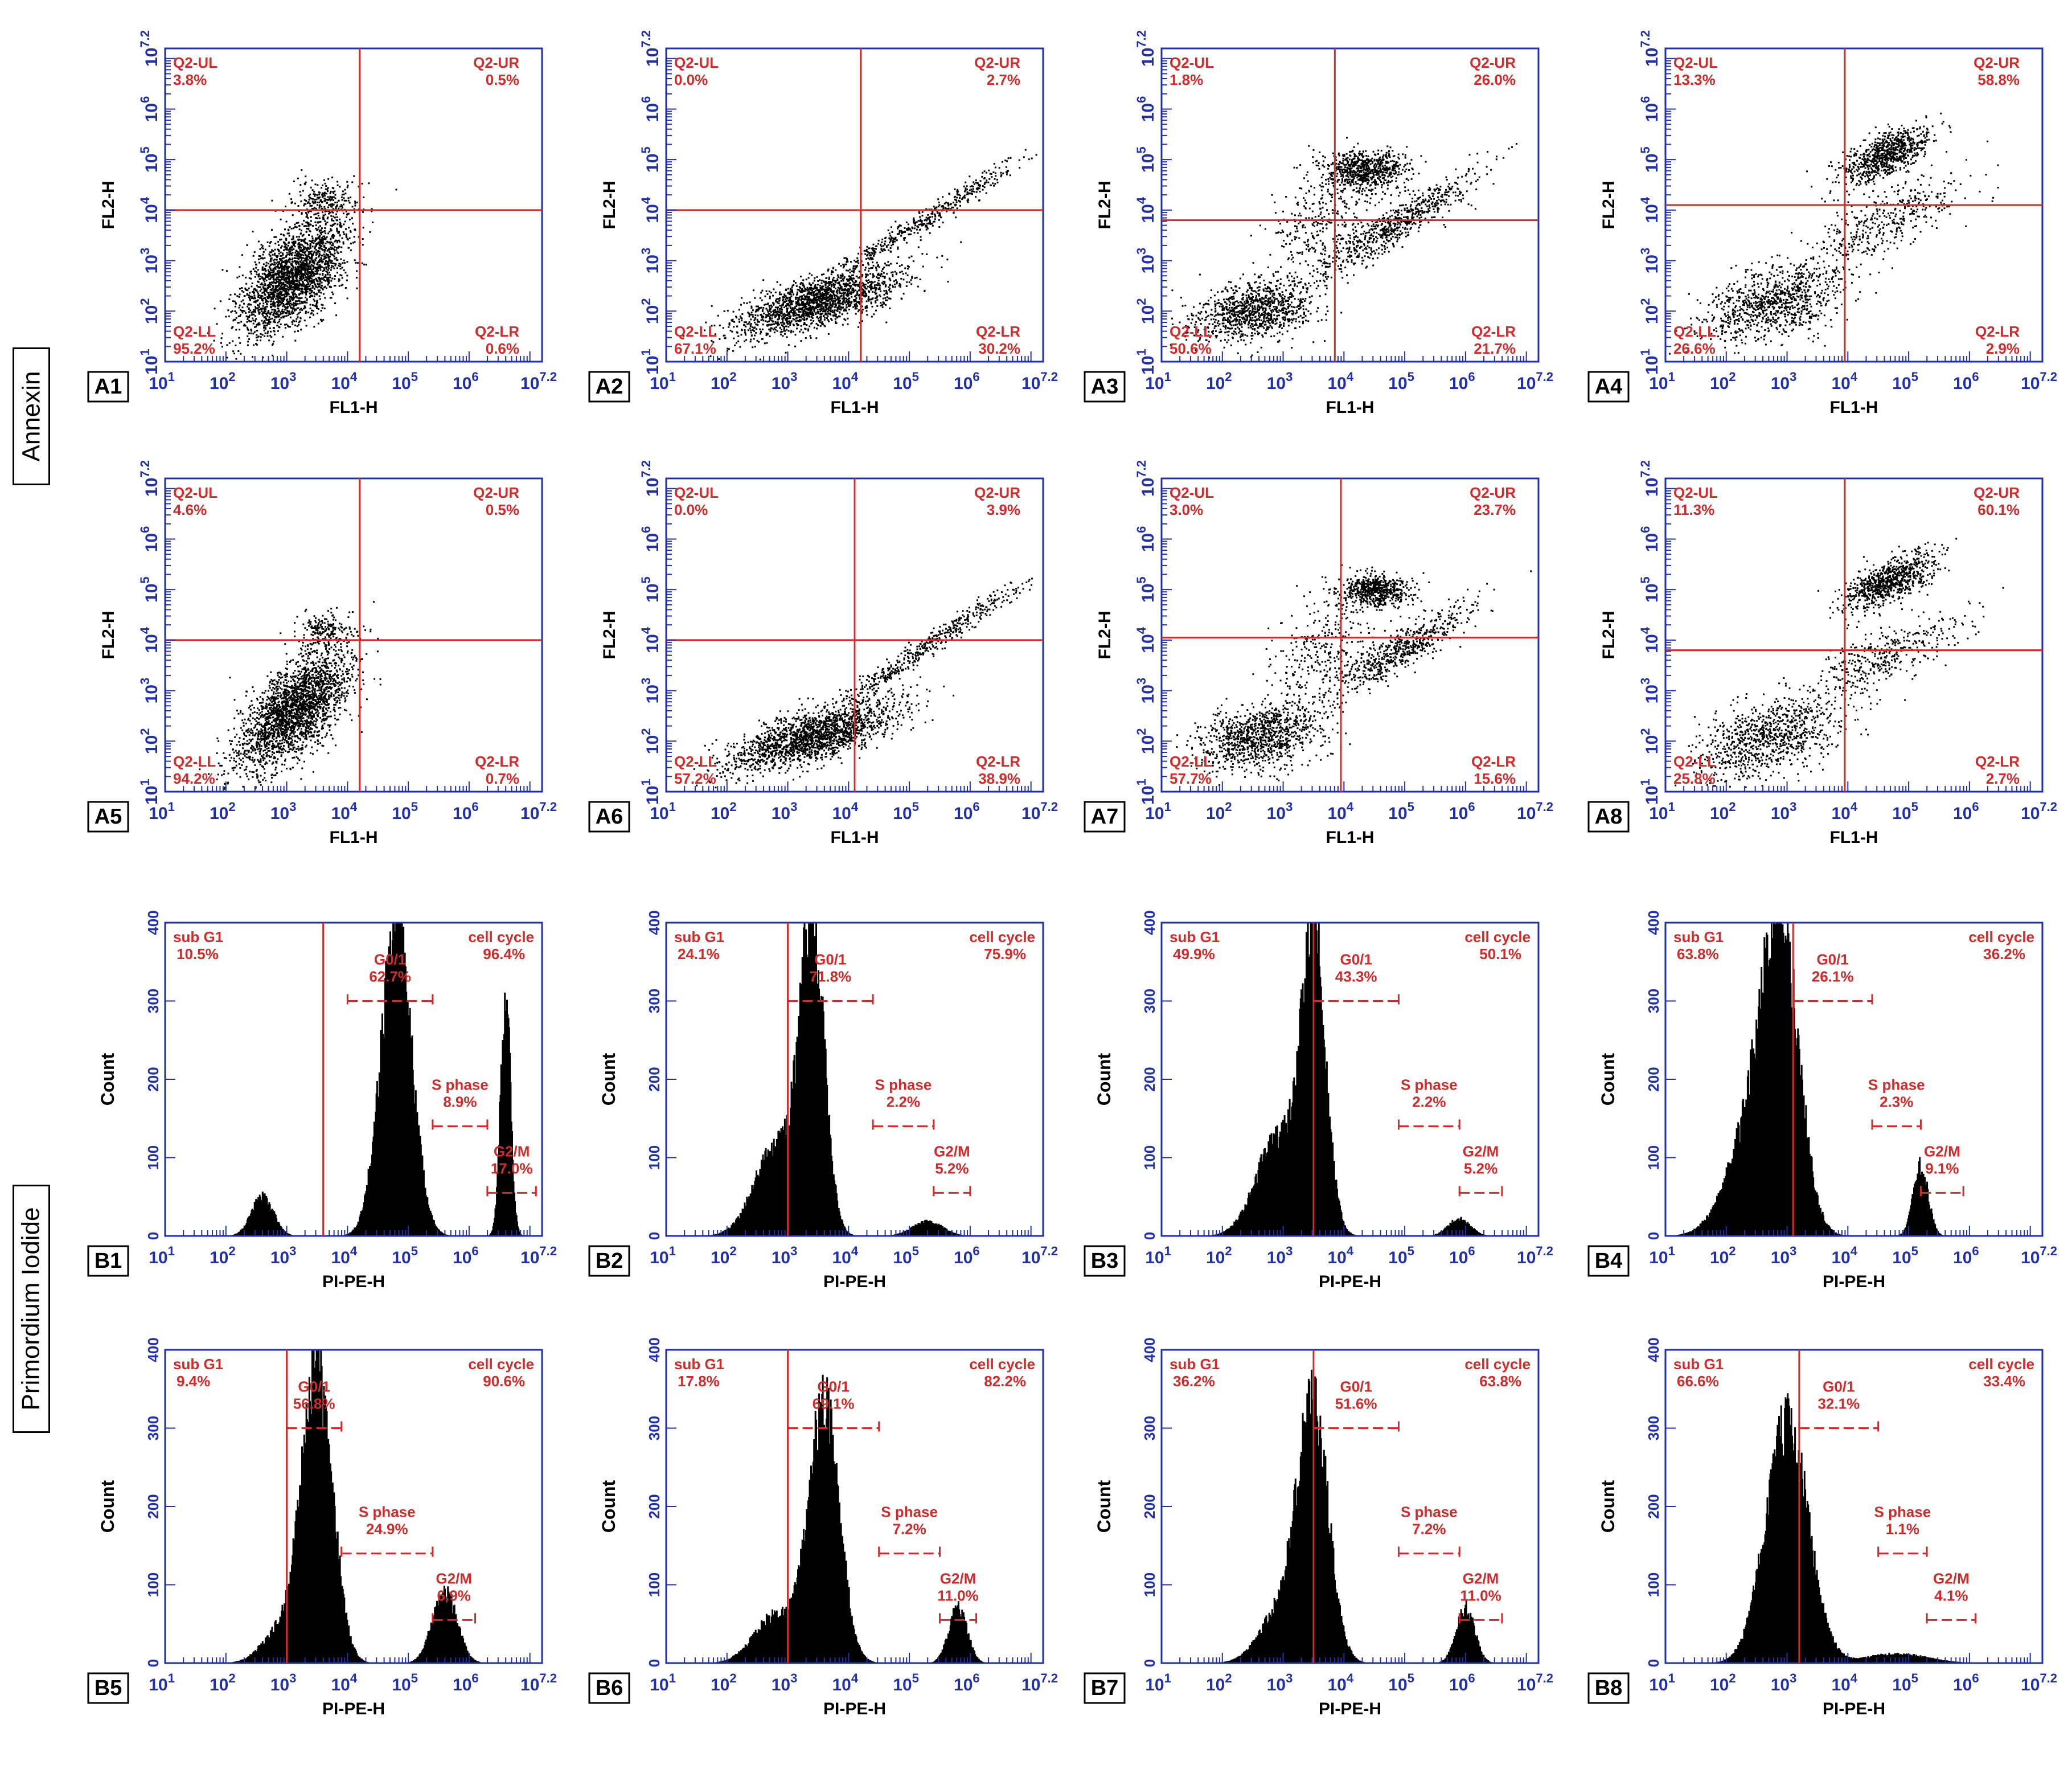 This screenshot has width=2072, height=1773. Describe the element at coordinates (1356, 960) in the screenshot. I see `pi-B3-g01-name: G0/1` at that location.